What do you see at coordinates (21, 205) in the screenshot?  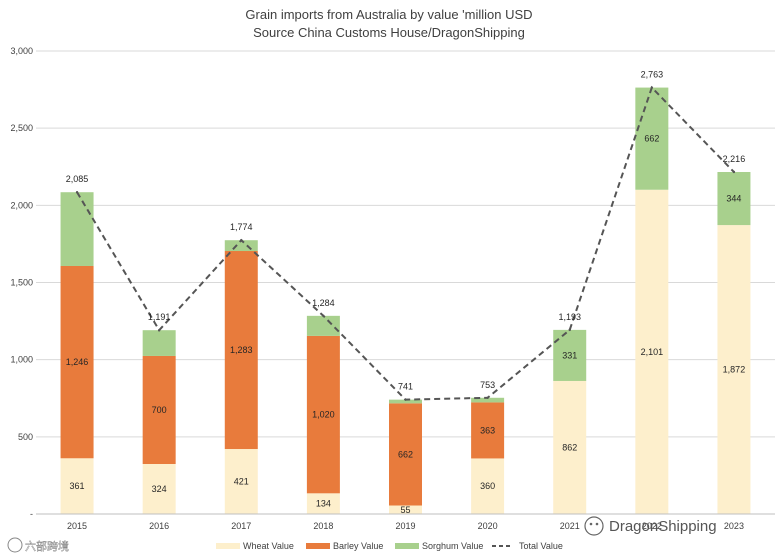 I see `y-tick-label: 2,000` at bounding box center [21, 205].